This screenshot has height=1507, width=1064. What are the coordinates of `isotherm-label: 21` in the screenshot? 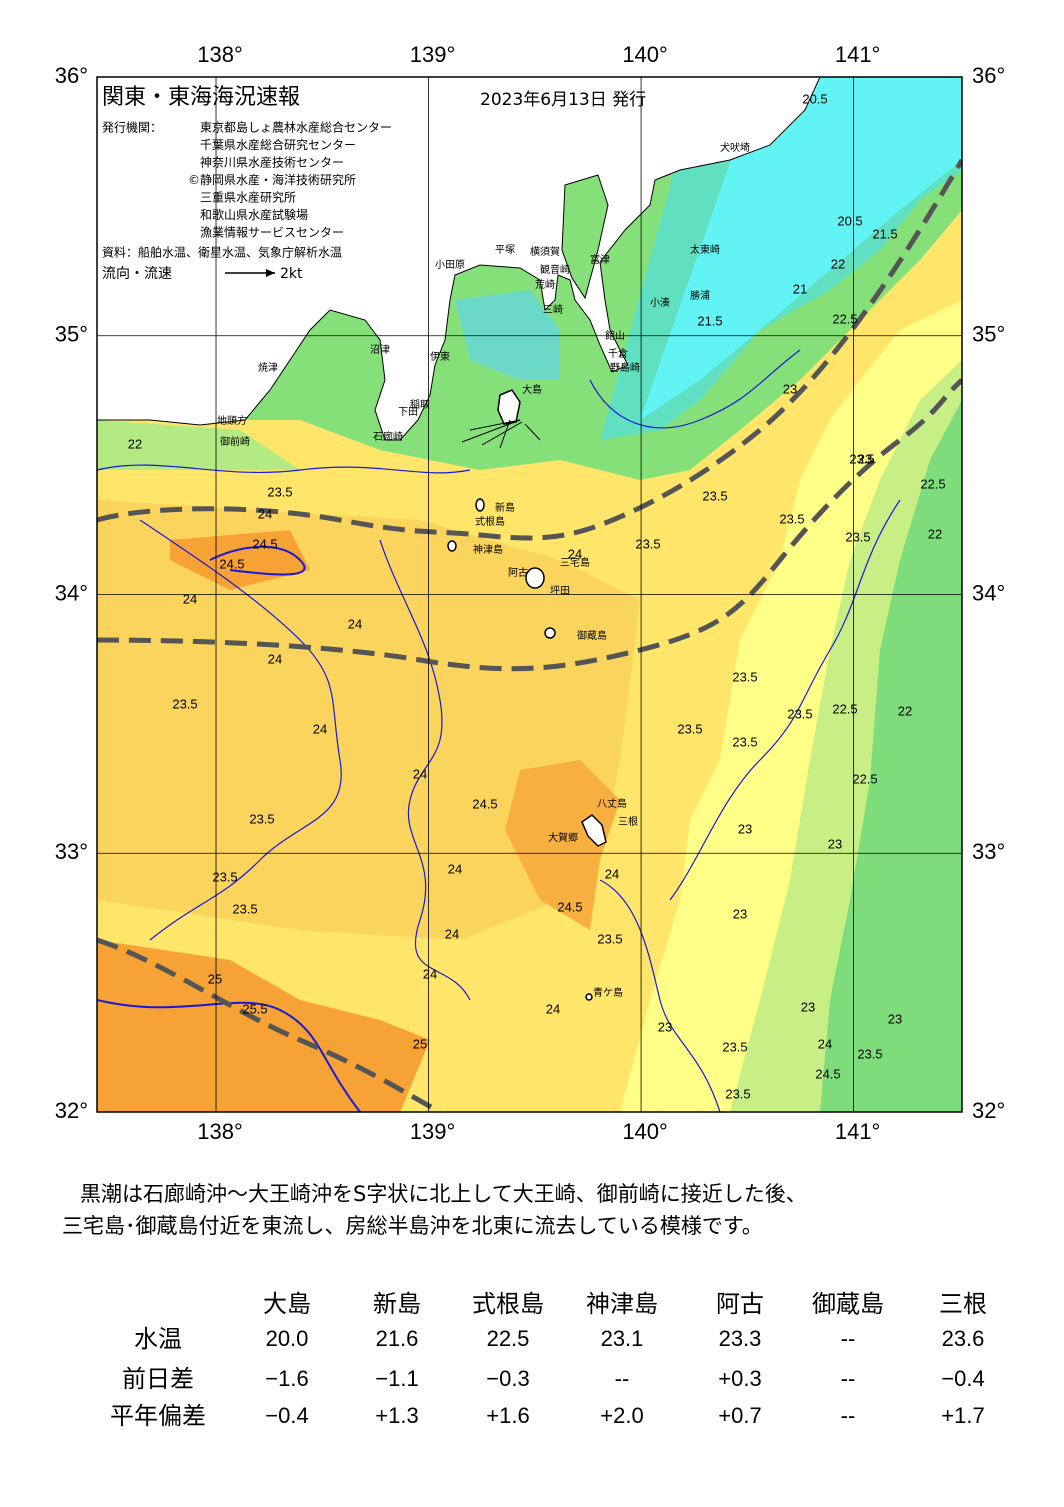 It's located at (800, 288).